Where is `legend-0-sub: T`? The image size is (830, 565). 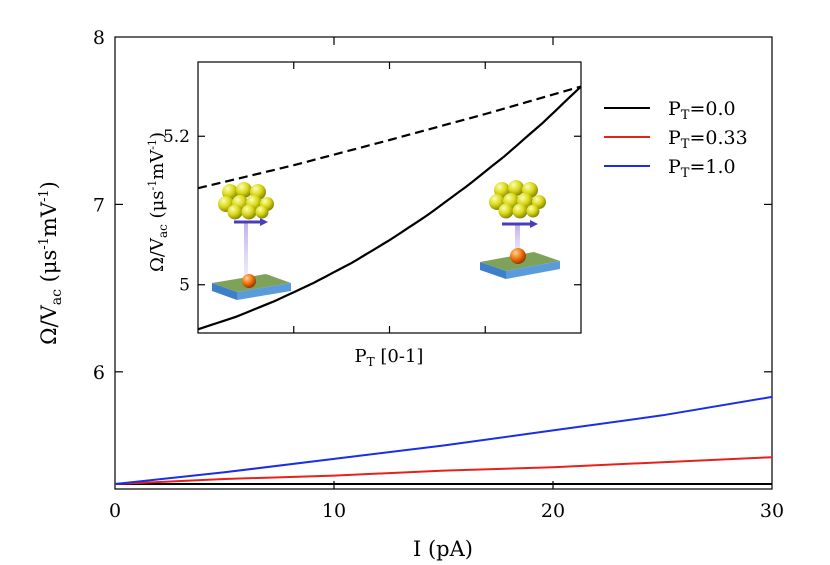
legend-0-sub: T is located at coordinates (685, 115).